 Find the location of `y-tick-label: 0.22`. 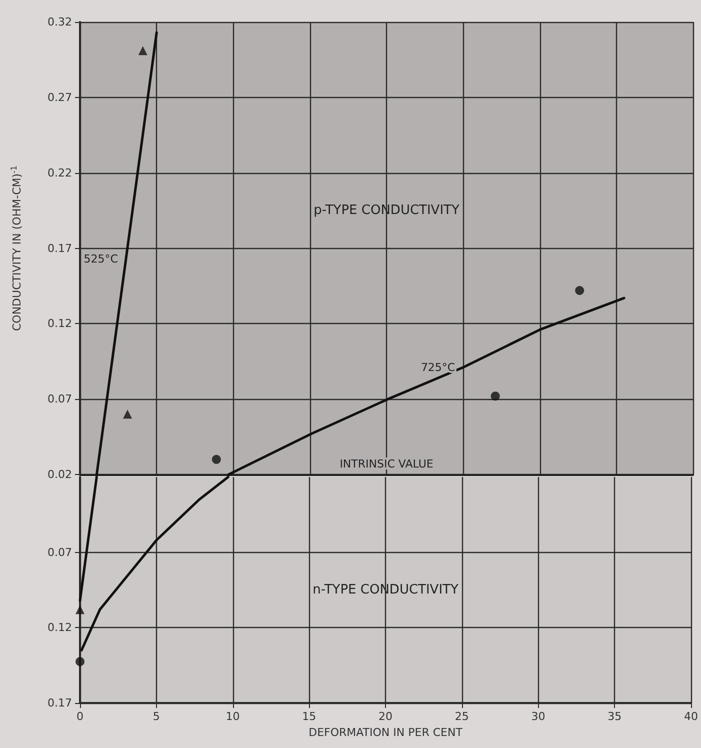

y-tick-label: 0.22 is located at coordinates (60, 173).